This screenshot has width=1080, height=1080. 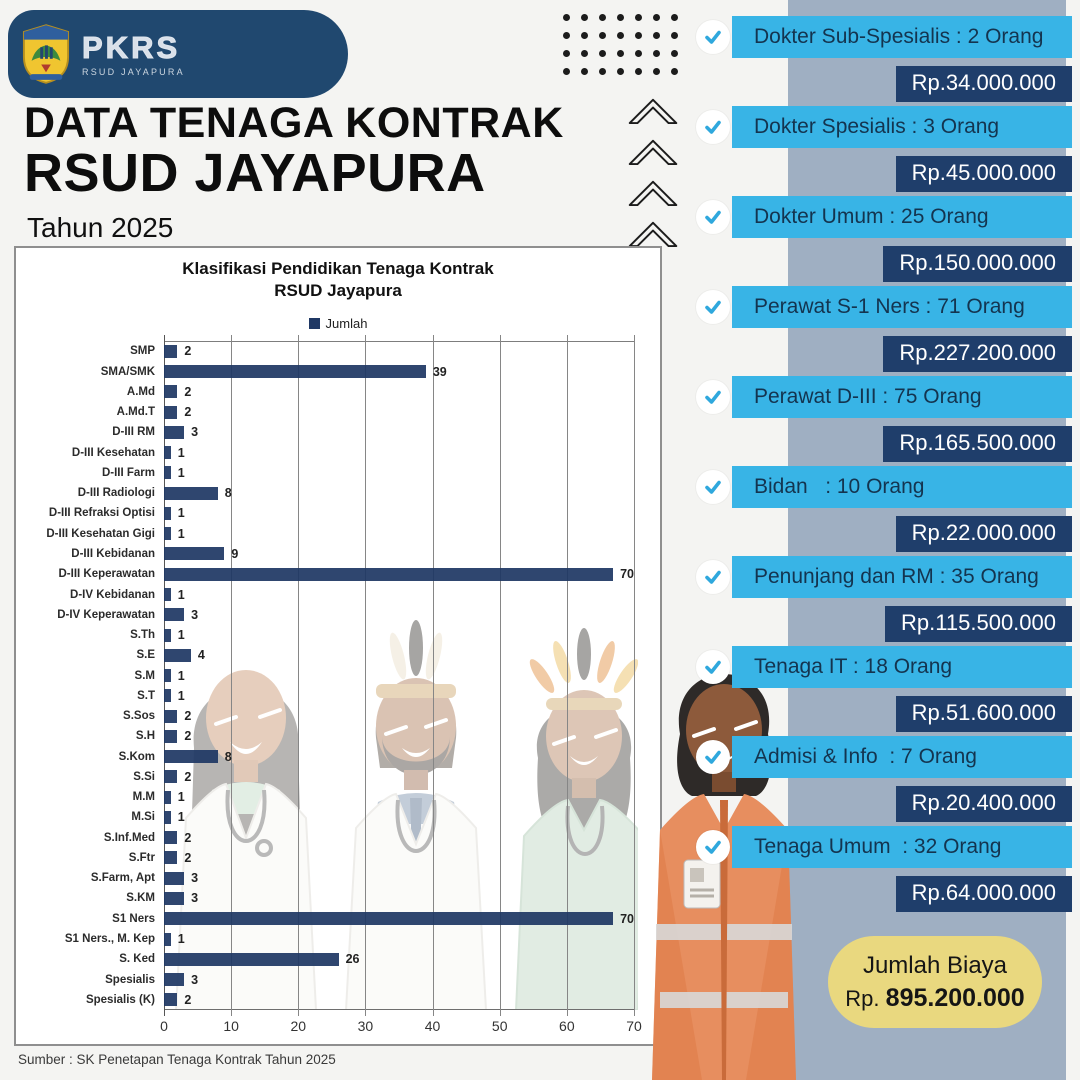 I want to click on cost-amount-row: Rp.64.000.000, so click(x=882, y=894).